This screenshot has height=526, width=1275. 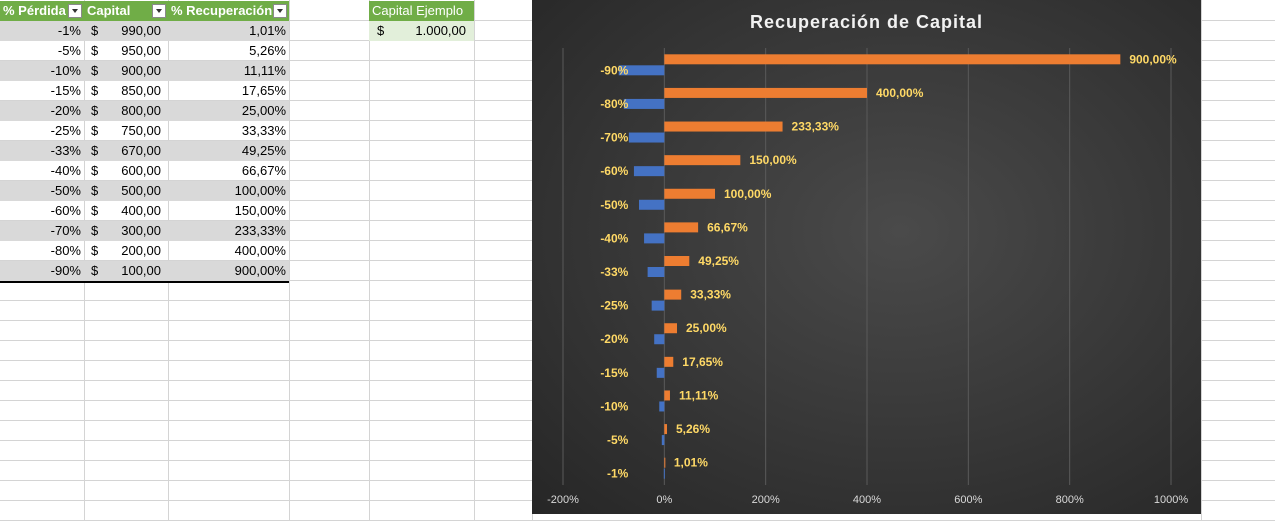 I want to click on header-capital: Capital, so click(x=126, y=11).